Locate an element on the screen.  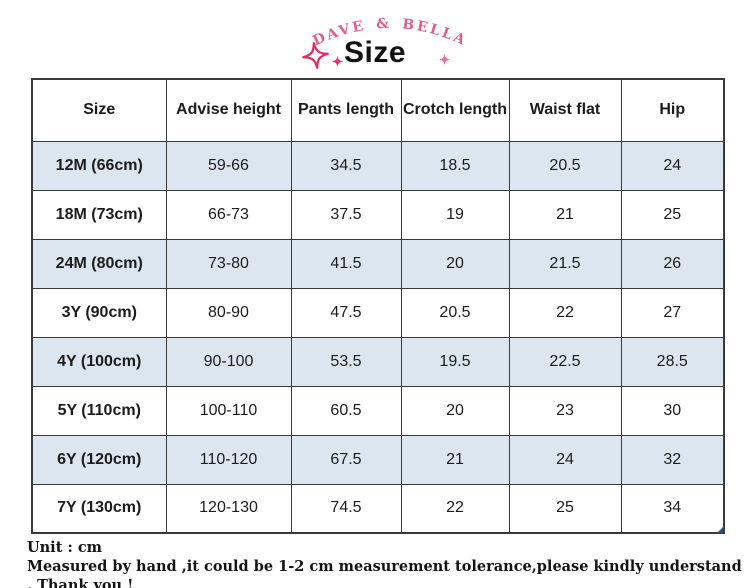
measurement-cell: 90-100 is located at coordinates (228, 361).